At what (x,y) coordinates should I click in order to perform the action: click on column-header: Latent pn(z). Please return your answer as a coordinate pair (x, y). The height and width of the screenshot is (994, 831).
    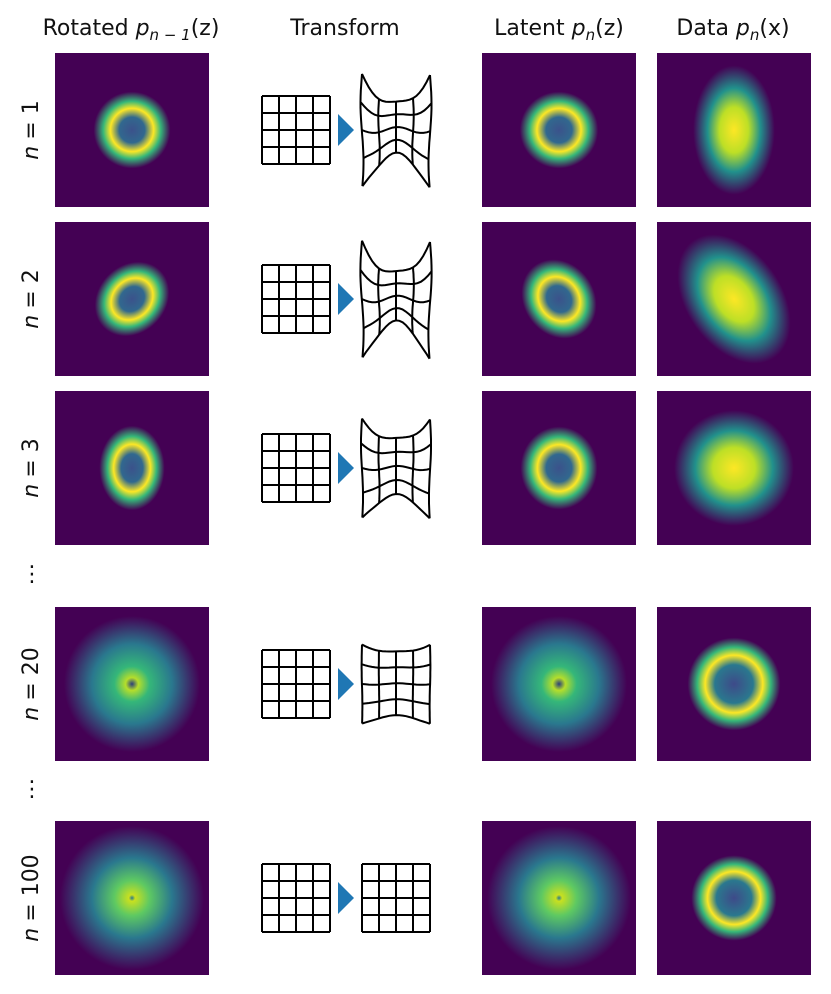
    Looking at the image, I should click on (559, 30).